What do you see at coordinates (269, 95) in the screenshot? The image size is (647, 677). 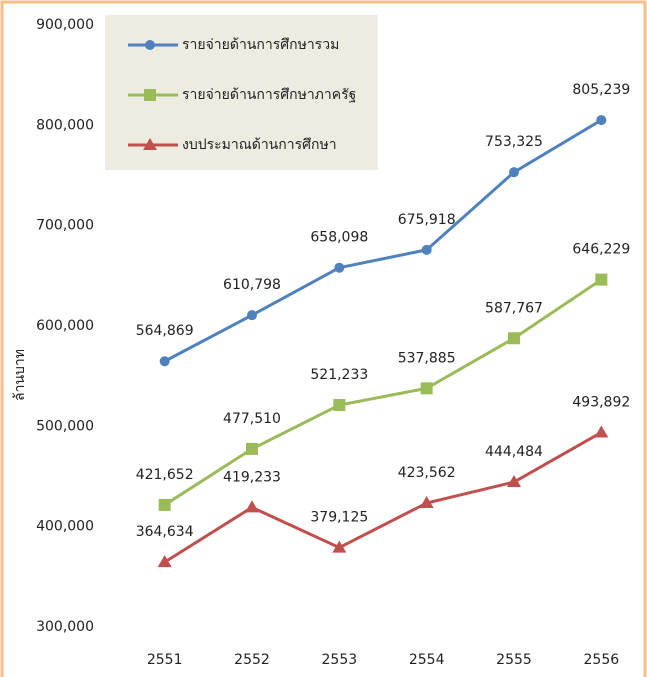 I see `legend-label: รายจ่ายด้านการศึกษาภาครัฐ` at bounding box center [269, 95].